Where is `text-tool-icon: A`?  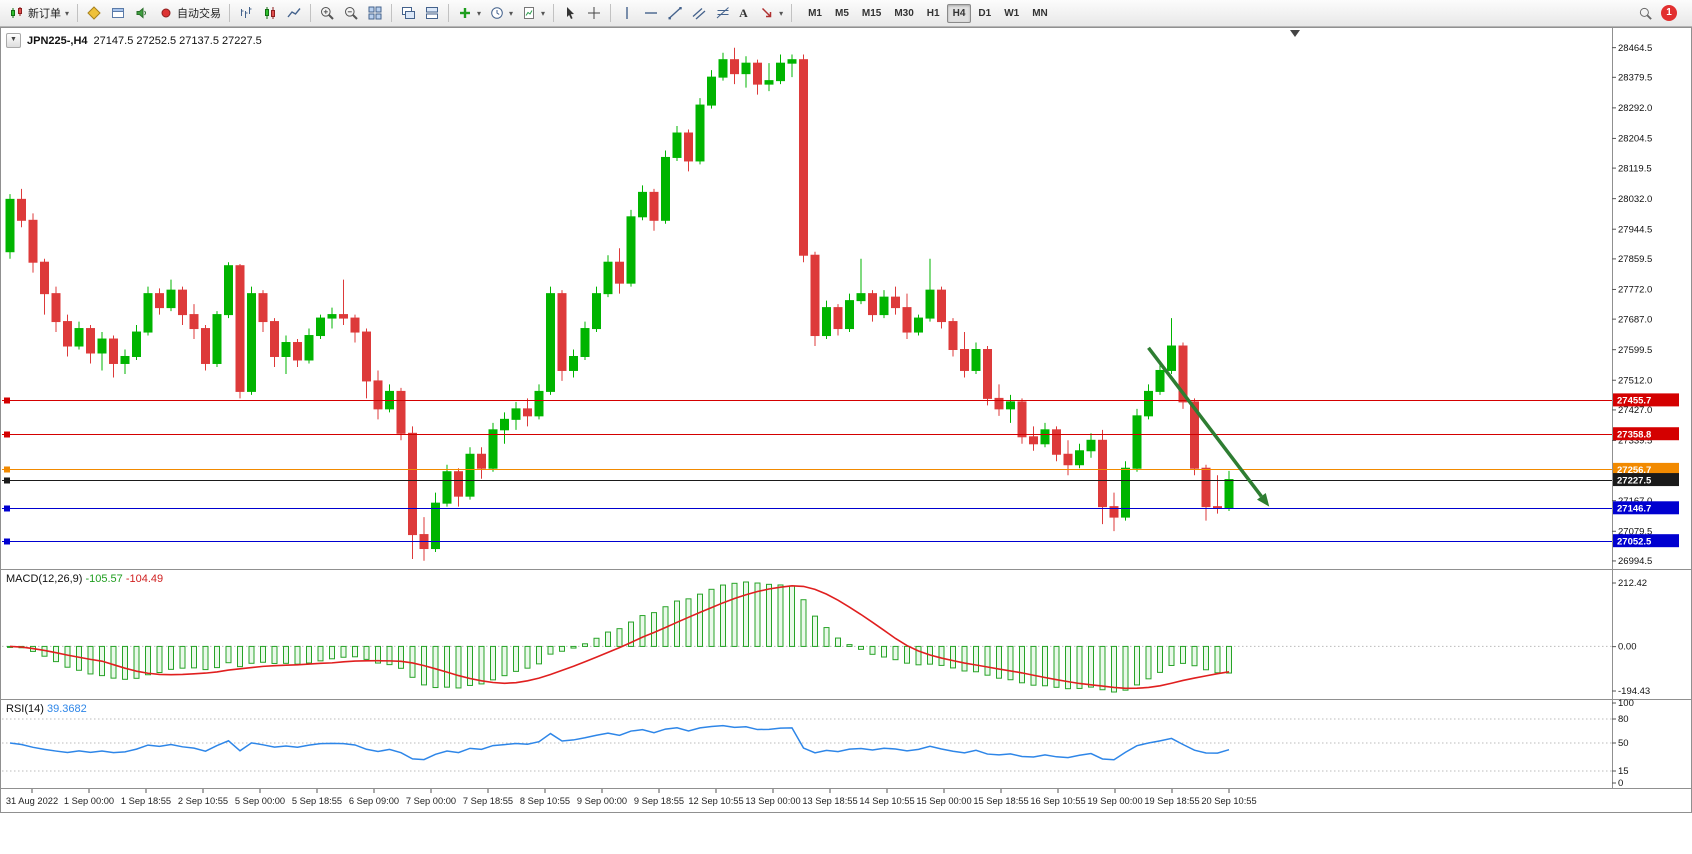
text-tool-icon: A is located at coordinates (743, 12).